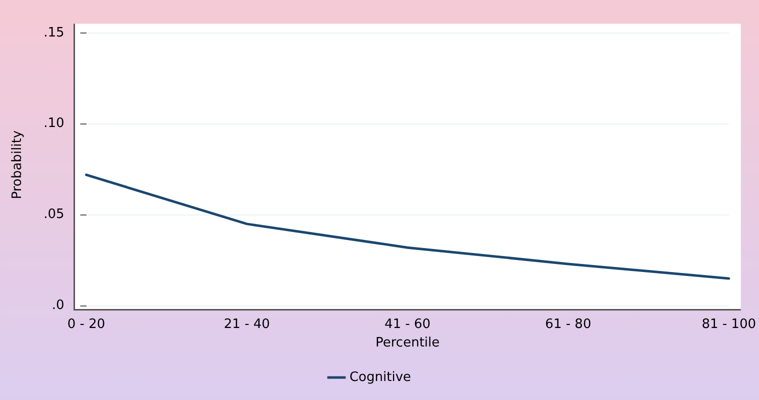 The image size is (759, 400). Describe the element at coordinates (54, 124) in the screenshot. I see `y-tick-label: .10` at that location.